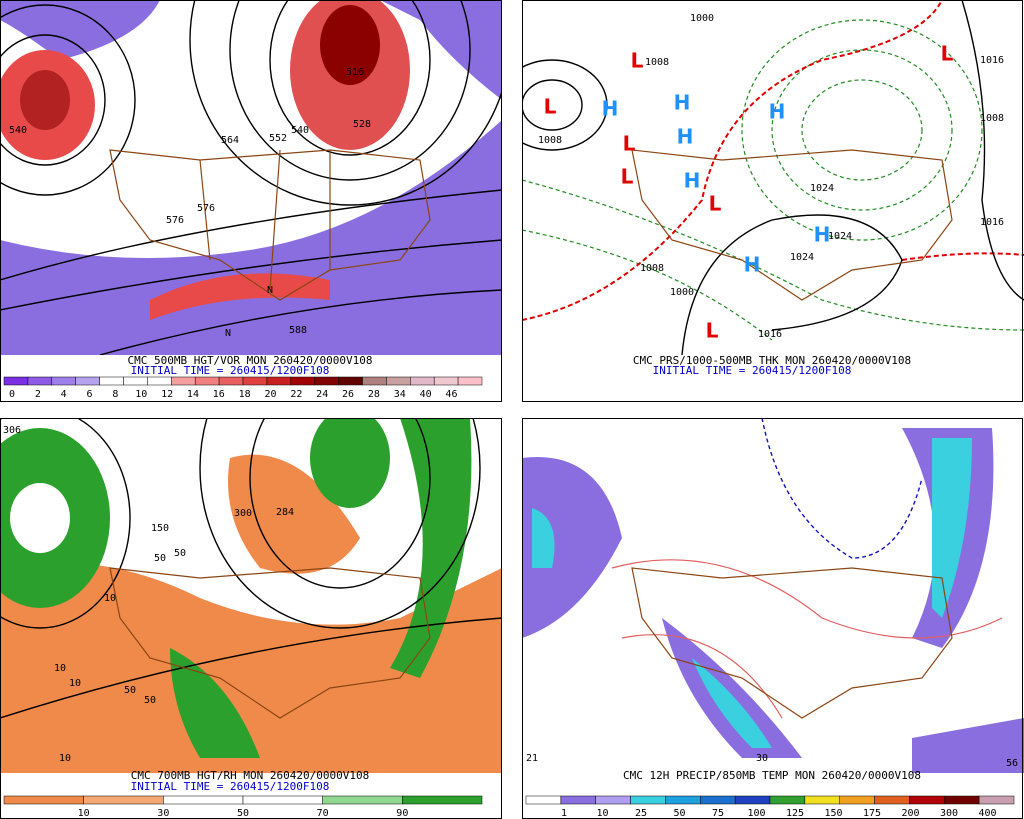 This screenshot has height=819, width=1024. What do you see at coordinates (532, 758) in the screenshot?
I see `contour-label: 21` at bounding box center [532, 758].